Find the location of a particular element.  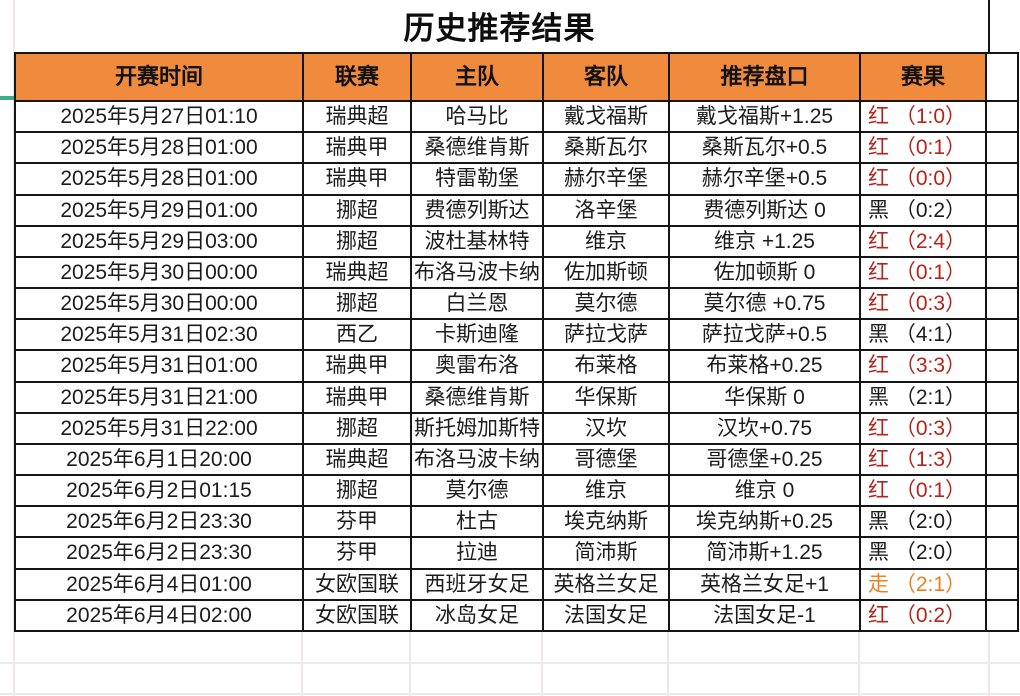

cell-home-team: 卡斯迪隆 is located at coordinates (477, 335).